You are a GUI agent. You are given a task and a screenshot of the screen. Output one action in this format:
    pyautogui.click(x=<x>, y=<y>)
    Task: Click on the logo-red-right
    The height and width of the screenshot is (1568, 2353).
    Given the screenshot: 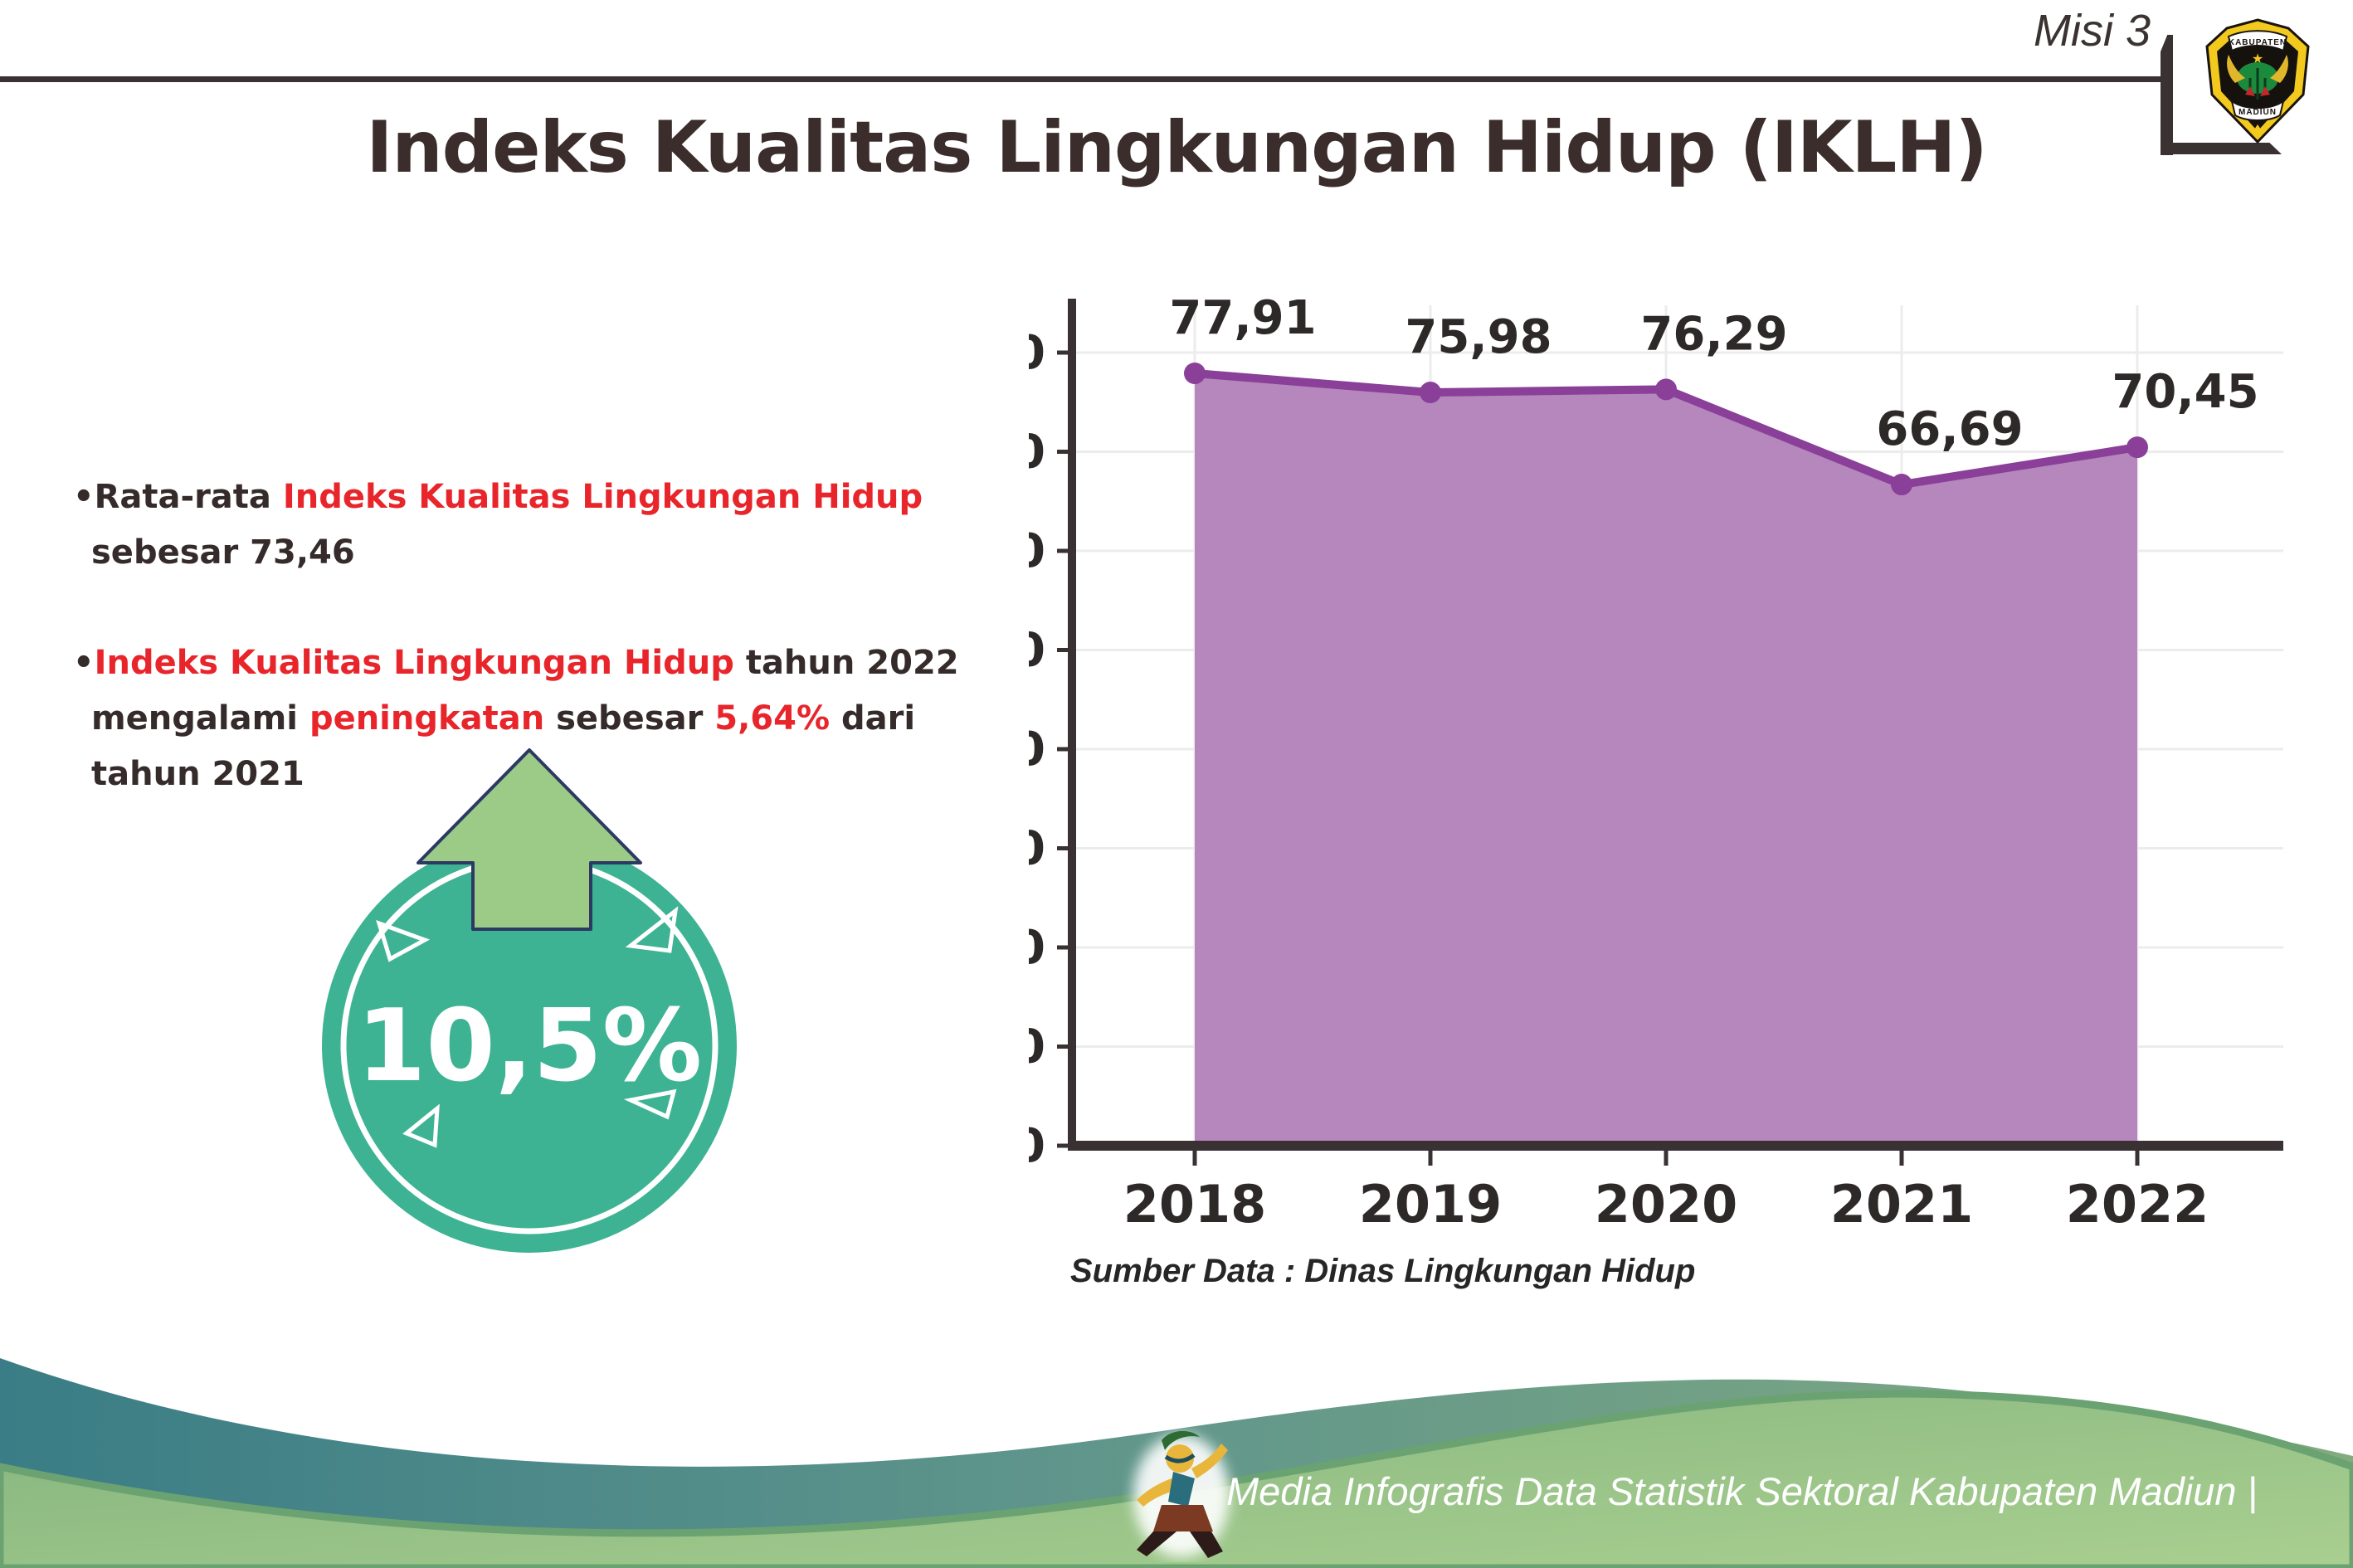 What is the action you would take?
    pyautogui.click(x=2265, y=91)
    